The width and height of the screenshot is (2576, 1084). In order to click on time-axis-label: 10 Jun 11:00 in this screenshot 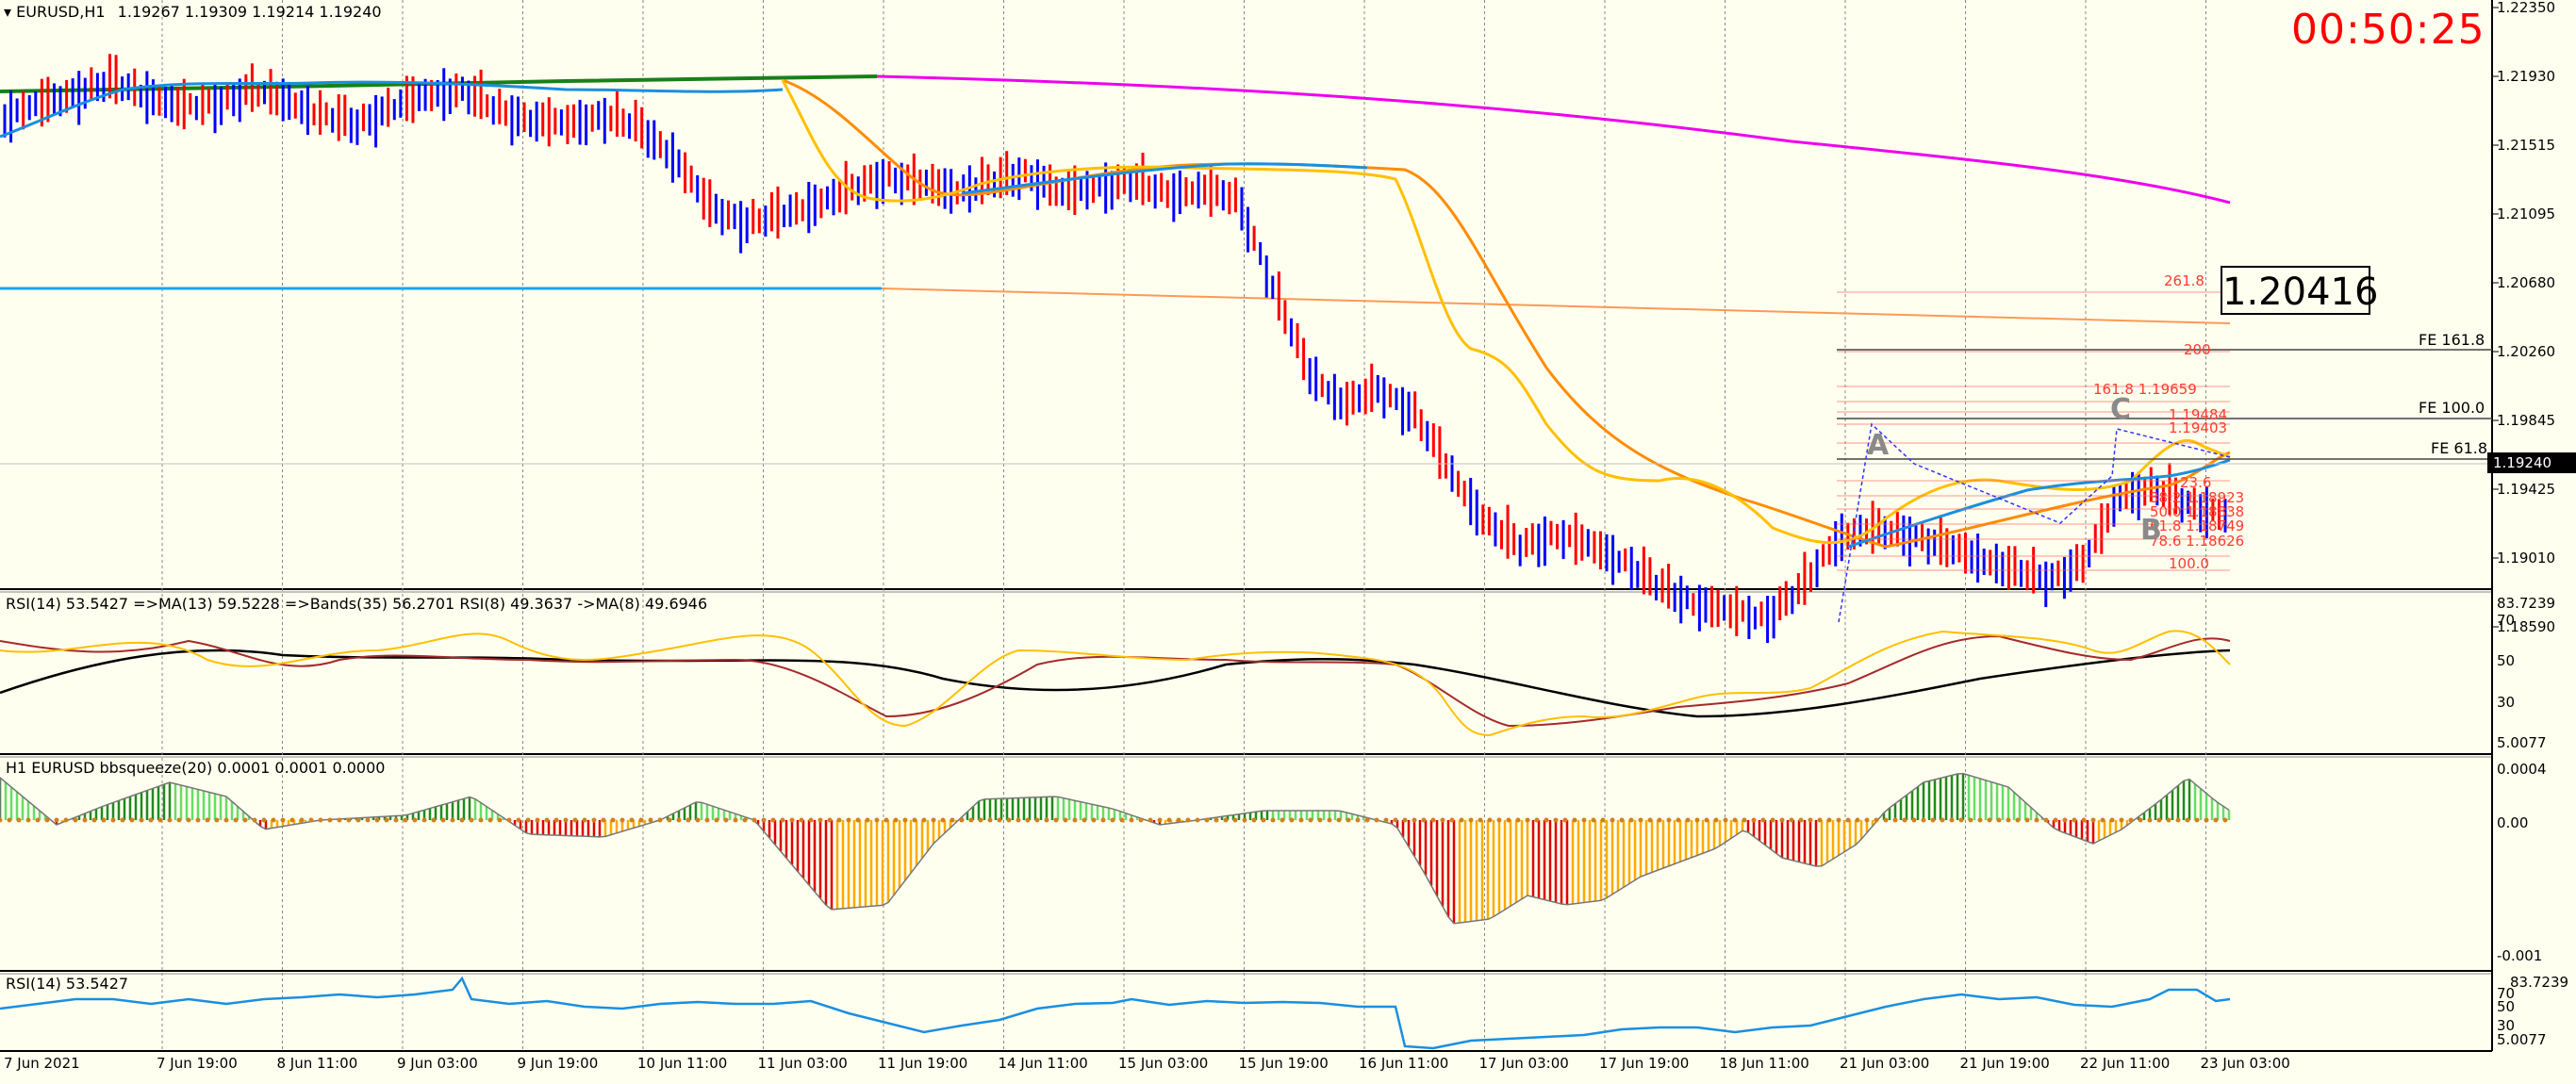, I will do `click(682, 1063)`.